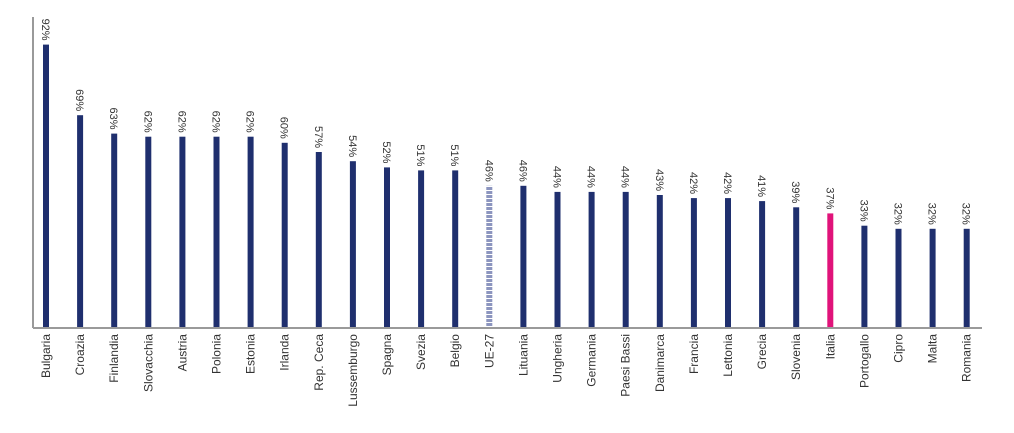 This screenshot has height=433, width=1014. What do you see at coordinates (522, 171) in the screenshot?
I see `value-label-lituania: 46%` at bounding box center [522, 171].